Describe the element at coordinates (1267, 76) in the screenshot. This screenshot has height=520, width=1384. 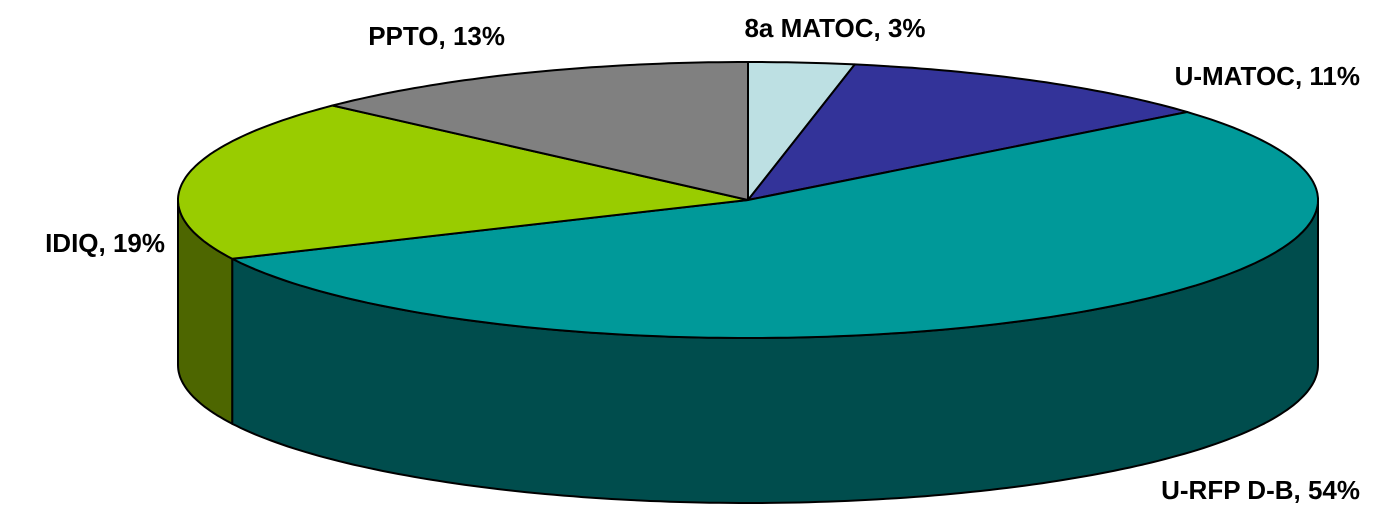
I see `data-label: U-MATOC, 11%` at that location.